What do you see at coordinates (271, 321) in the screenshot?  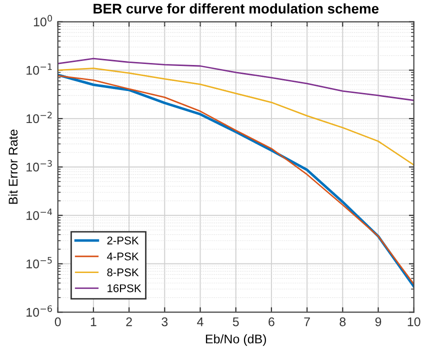 I see `x-tick-label: 6` at bounding box center [271, 321].